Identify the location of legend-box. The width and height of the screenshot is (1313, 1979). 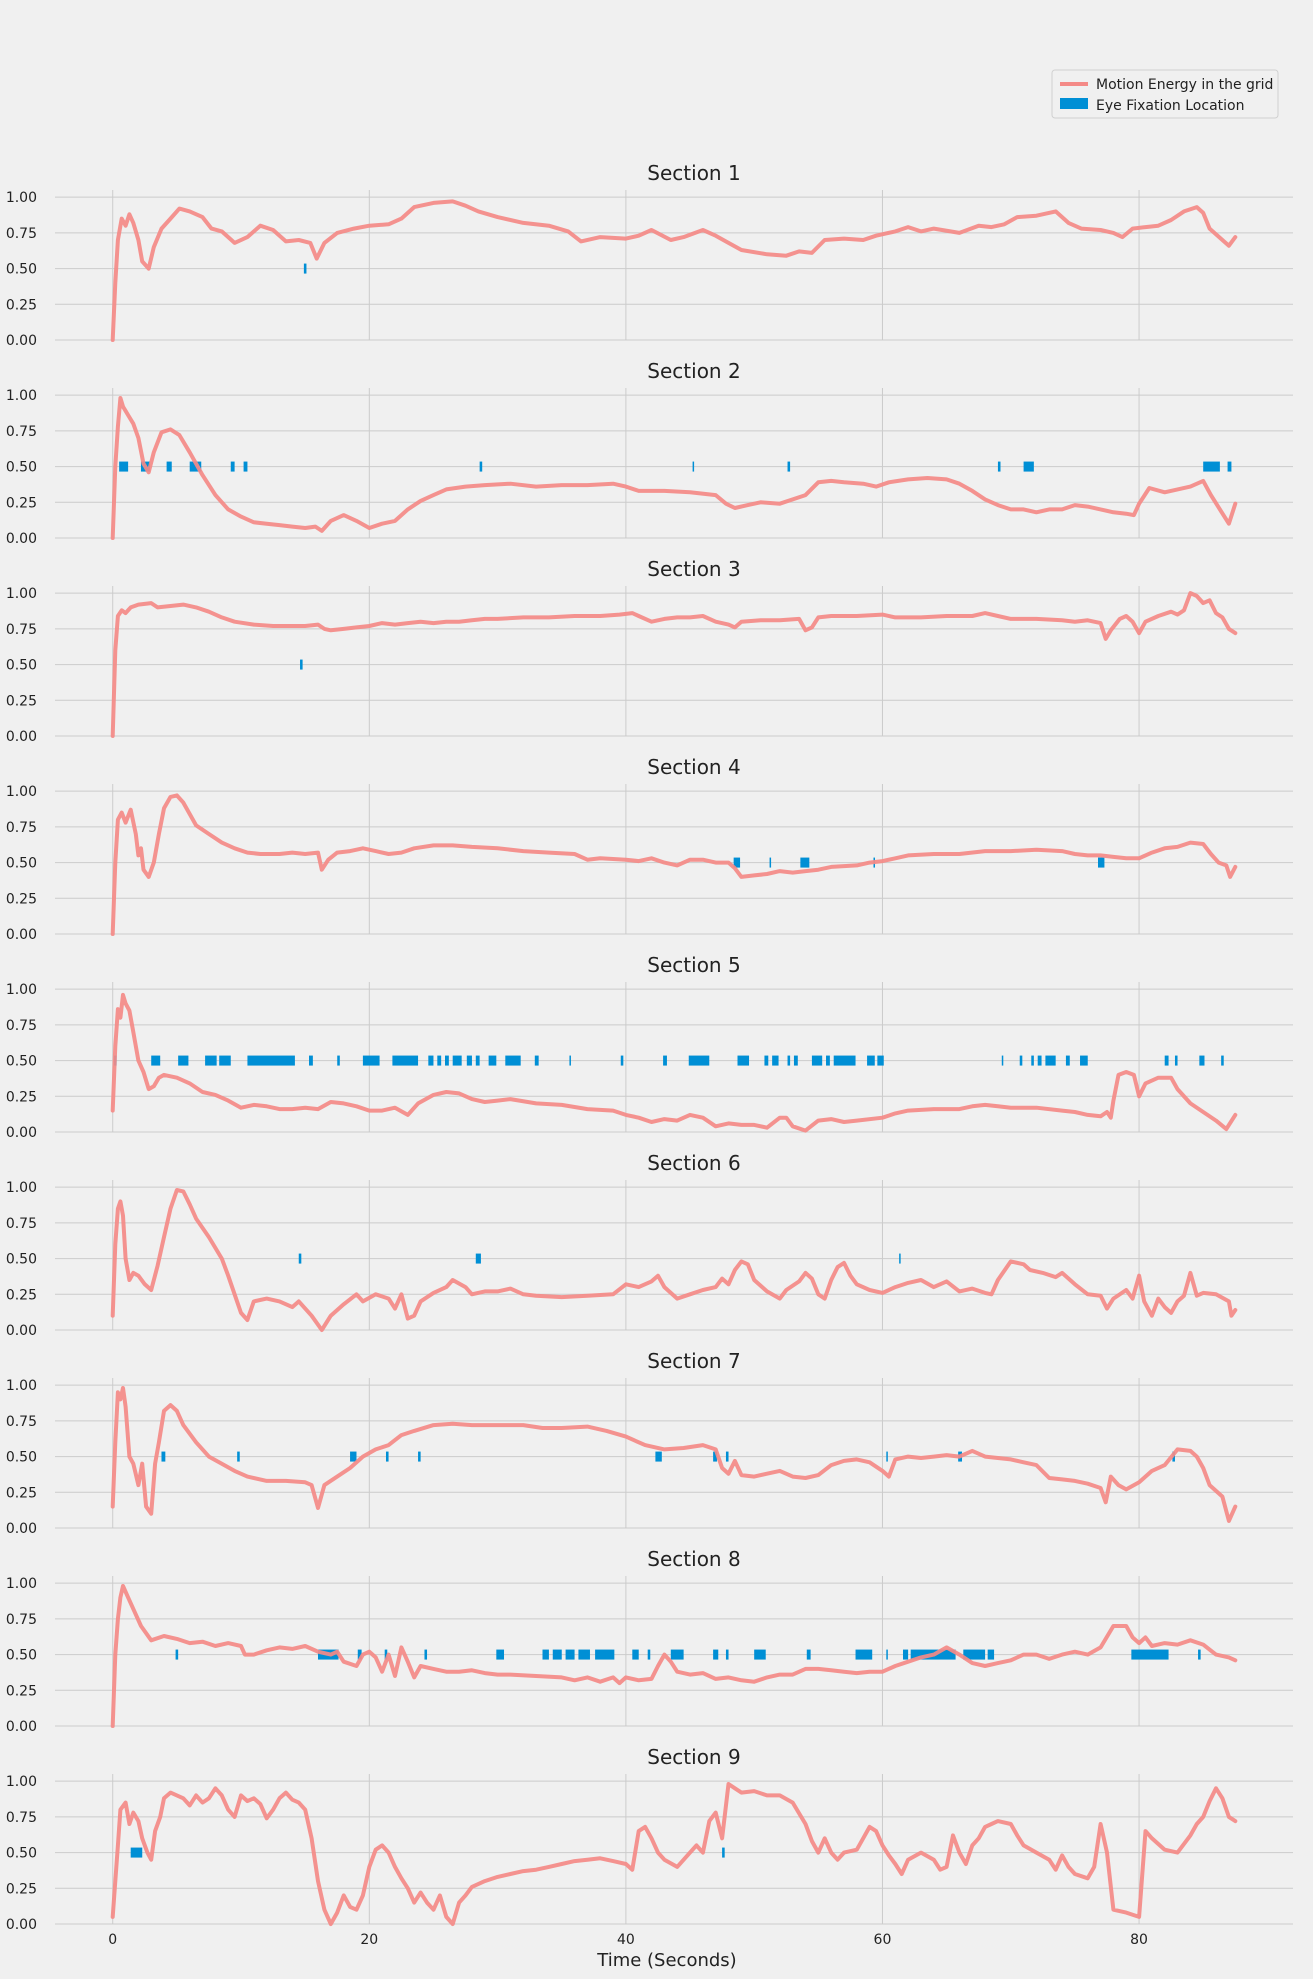
(1165, 94).